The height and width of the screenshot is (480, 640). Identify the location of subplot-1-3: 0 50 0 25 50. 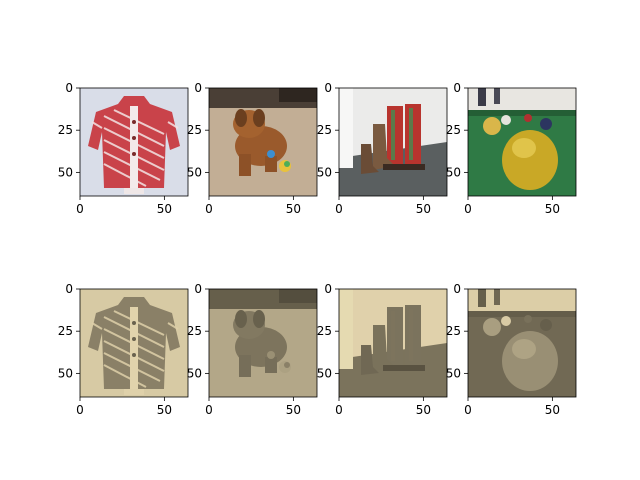
(382, 148).